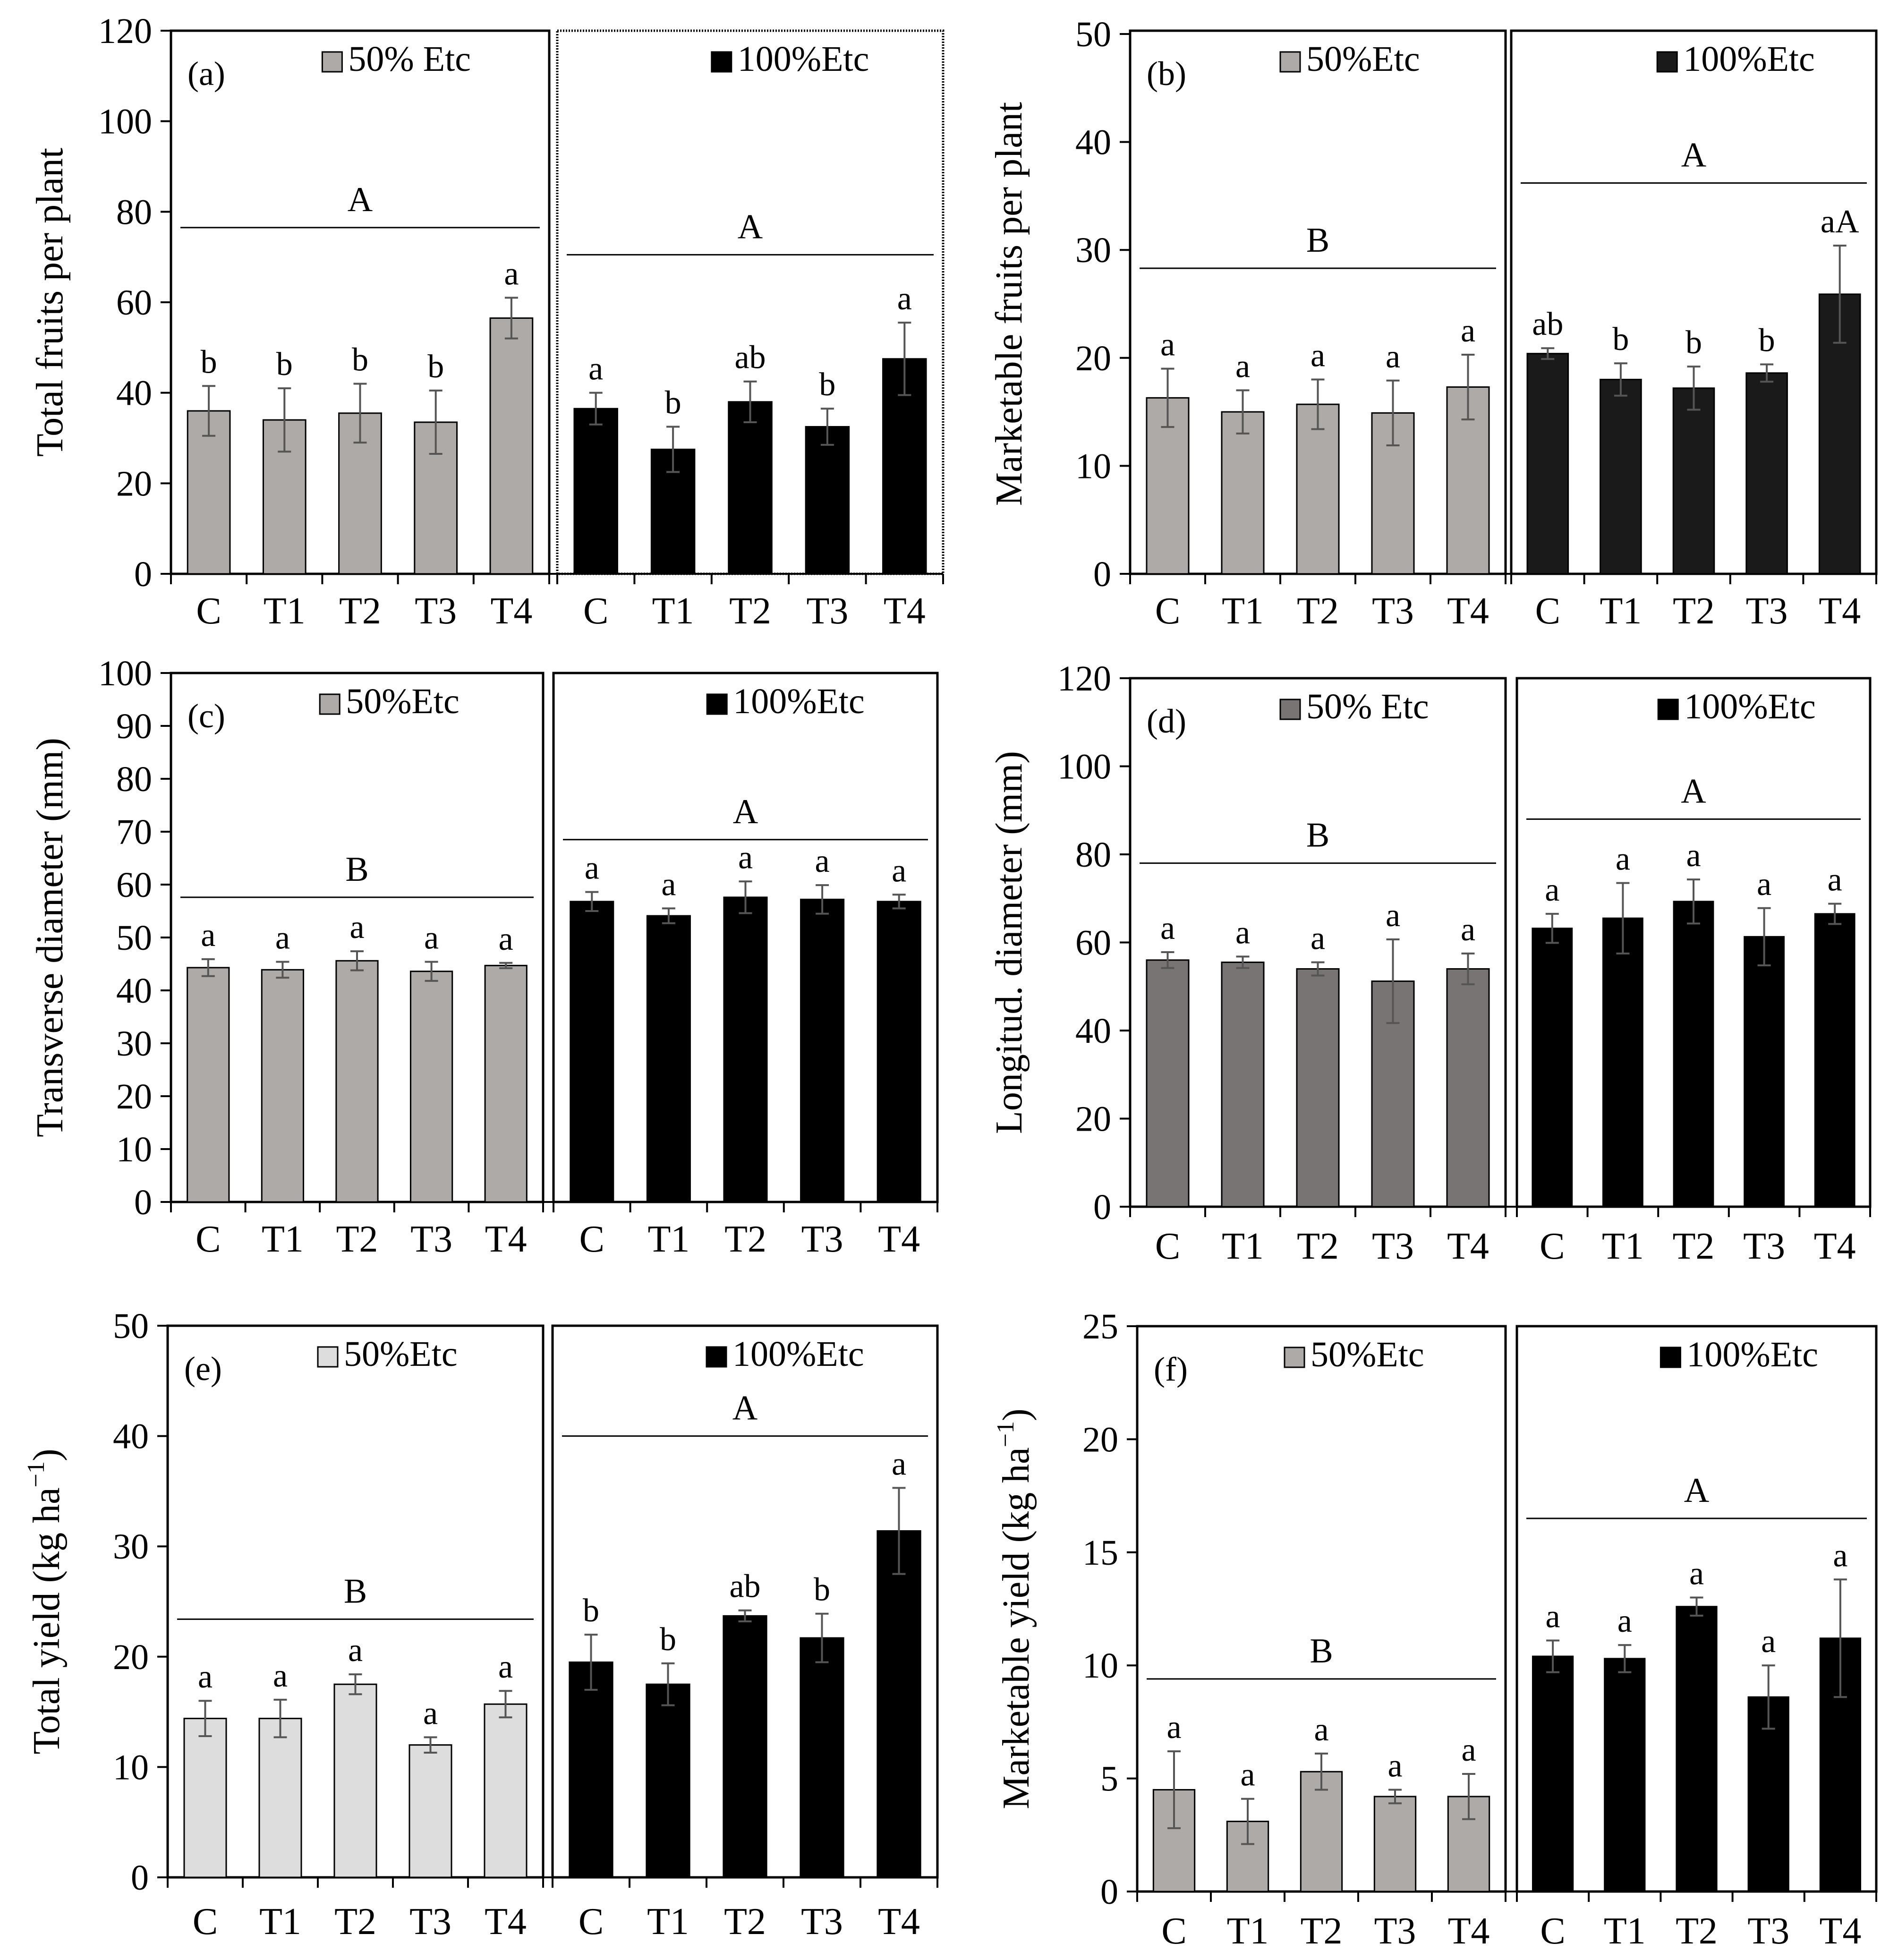  Describe the element at coordinates (1016, 1628) in the screenshot. I see `y-axis-label-main: Marketable yield (kg ha` at that location.